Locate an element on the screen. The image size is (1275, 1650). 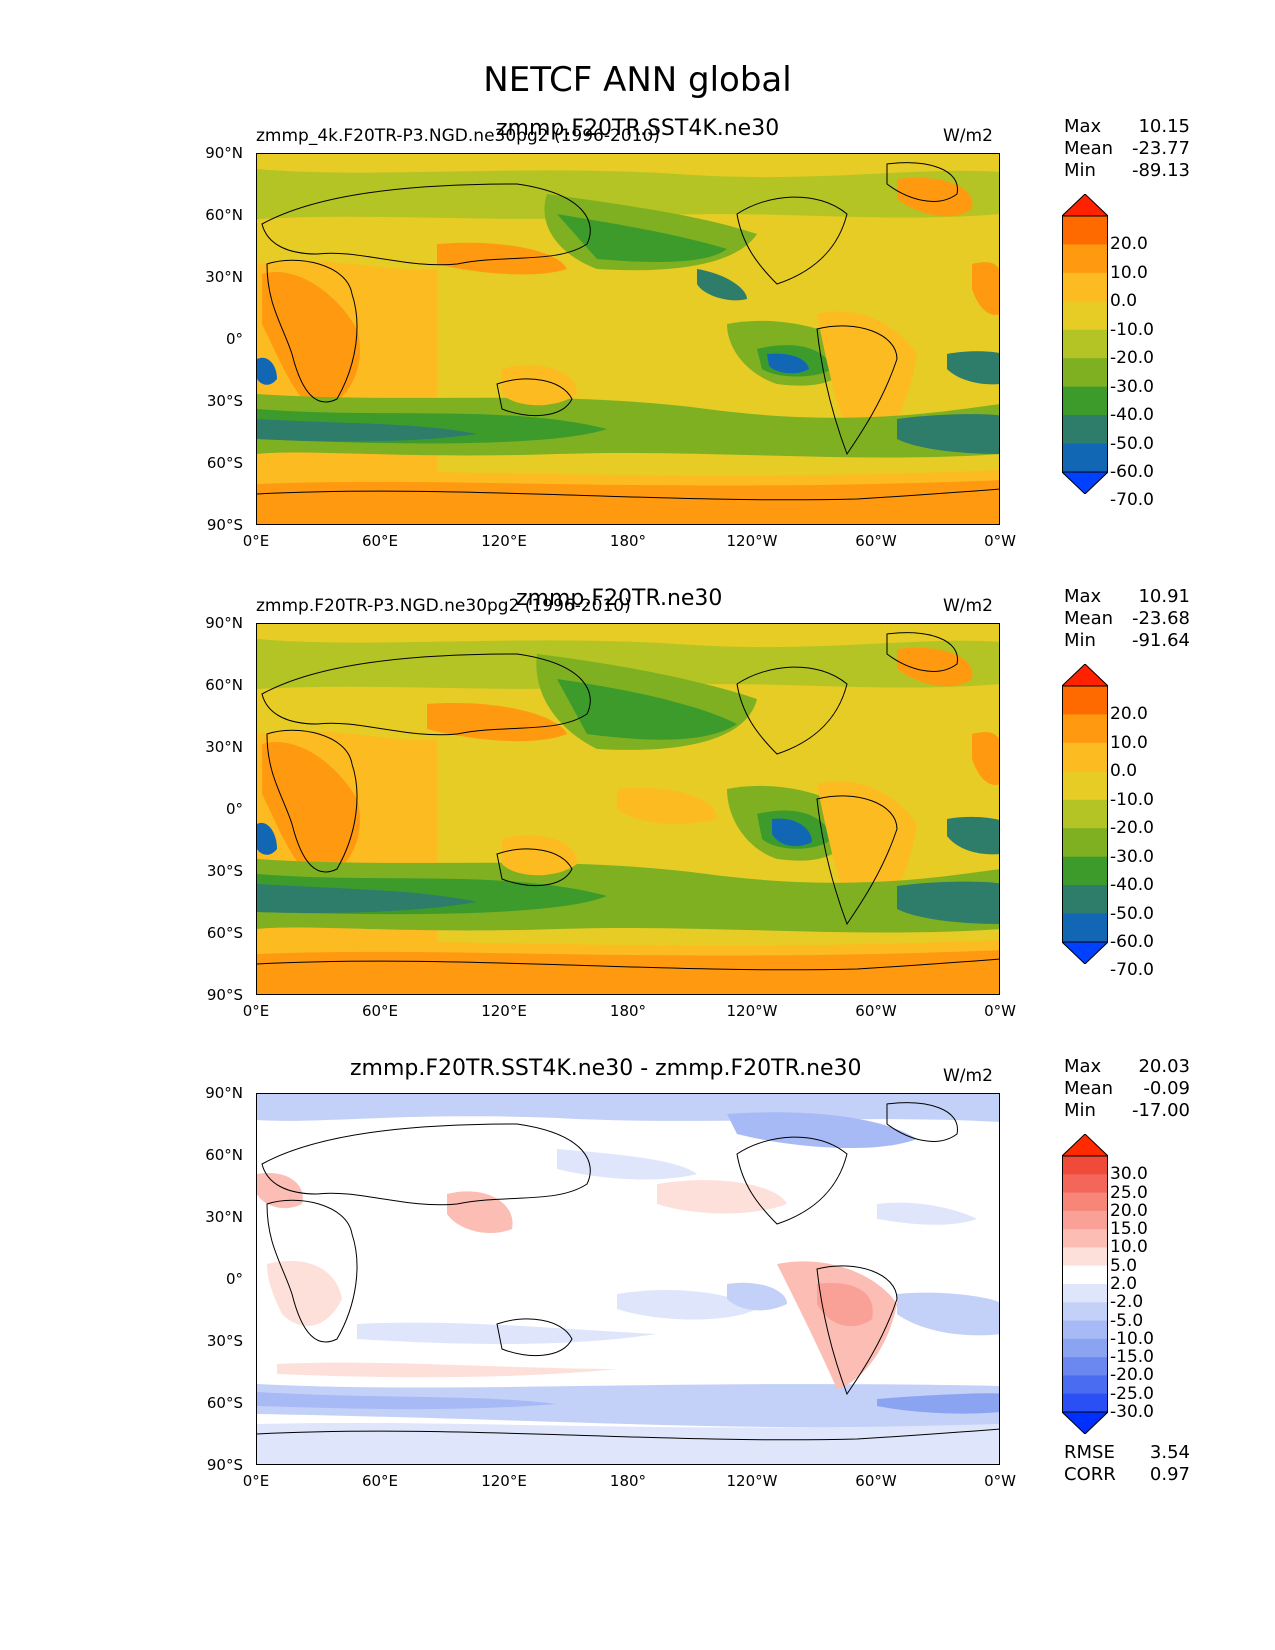
x-tick-label: 60°E is located at coordinates (380, 1011).